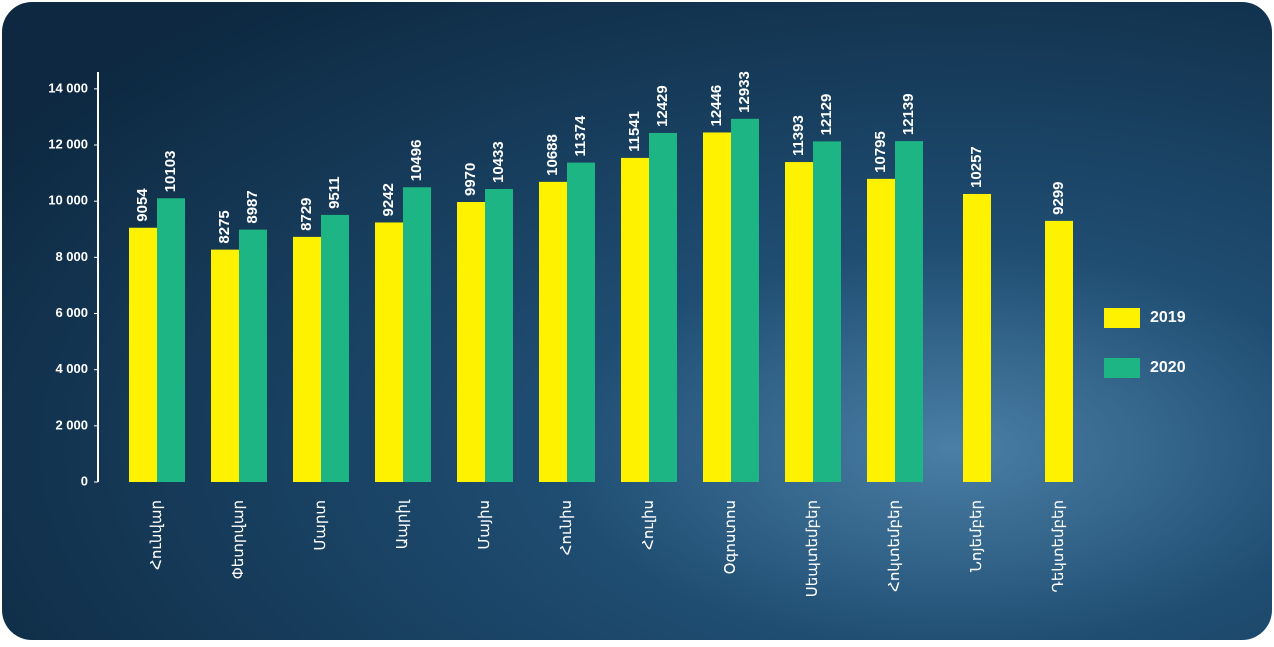 This screenshot has height=647, width=1274. I want to click on x-tick-label: Մարտ, so click(320, 525).